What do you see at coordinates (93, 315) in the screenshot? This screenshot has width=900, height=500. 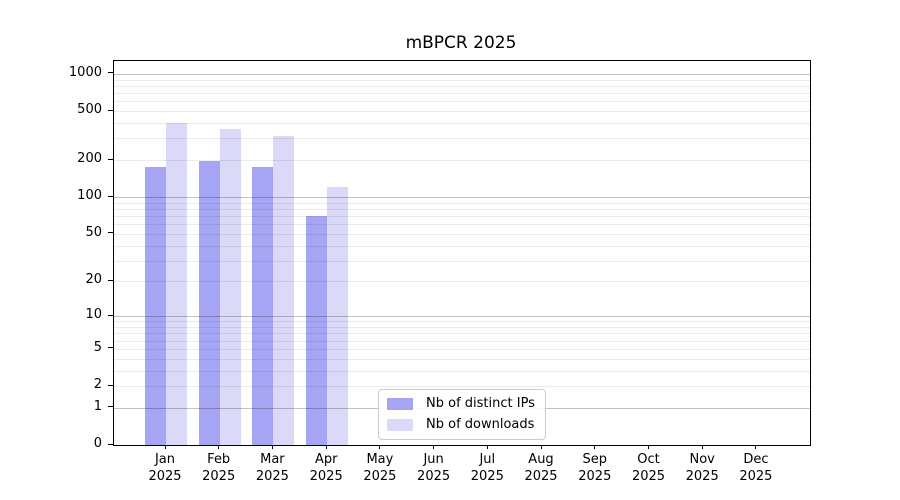 I see `y-tick-label: 10` at bounding box center [93, 315].